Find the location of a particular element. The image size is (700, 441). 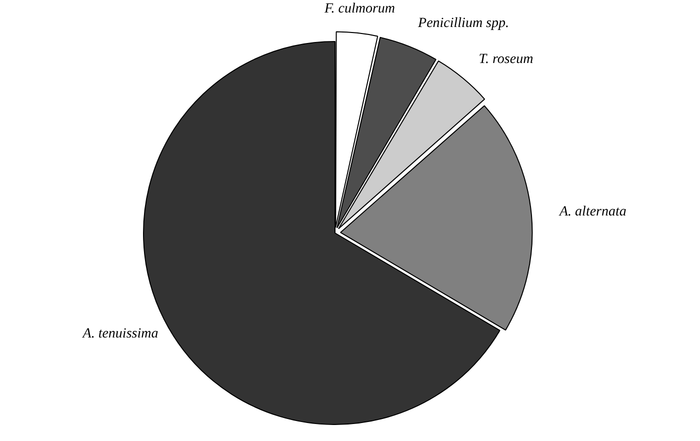

slice-label: F. culmorum is located at coordinates (359, 9).